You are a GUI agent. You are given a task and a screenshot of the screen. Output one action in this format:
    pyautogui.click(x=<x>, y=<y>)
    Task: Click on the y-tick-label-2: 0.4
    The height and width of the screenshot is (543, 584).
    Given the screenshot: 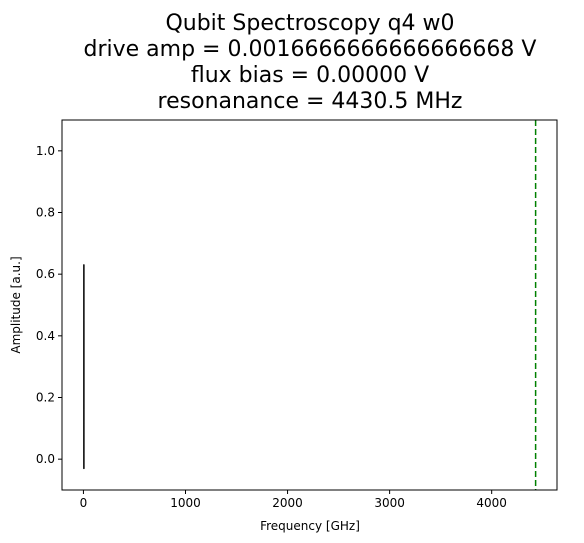 What is the action you would take?
    pyautogui.click(x=45, y=336)
    